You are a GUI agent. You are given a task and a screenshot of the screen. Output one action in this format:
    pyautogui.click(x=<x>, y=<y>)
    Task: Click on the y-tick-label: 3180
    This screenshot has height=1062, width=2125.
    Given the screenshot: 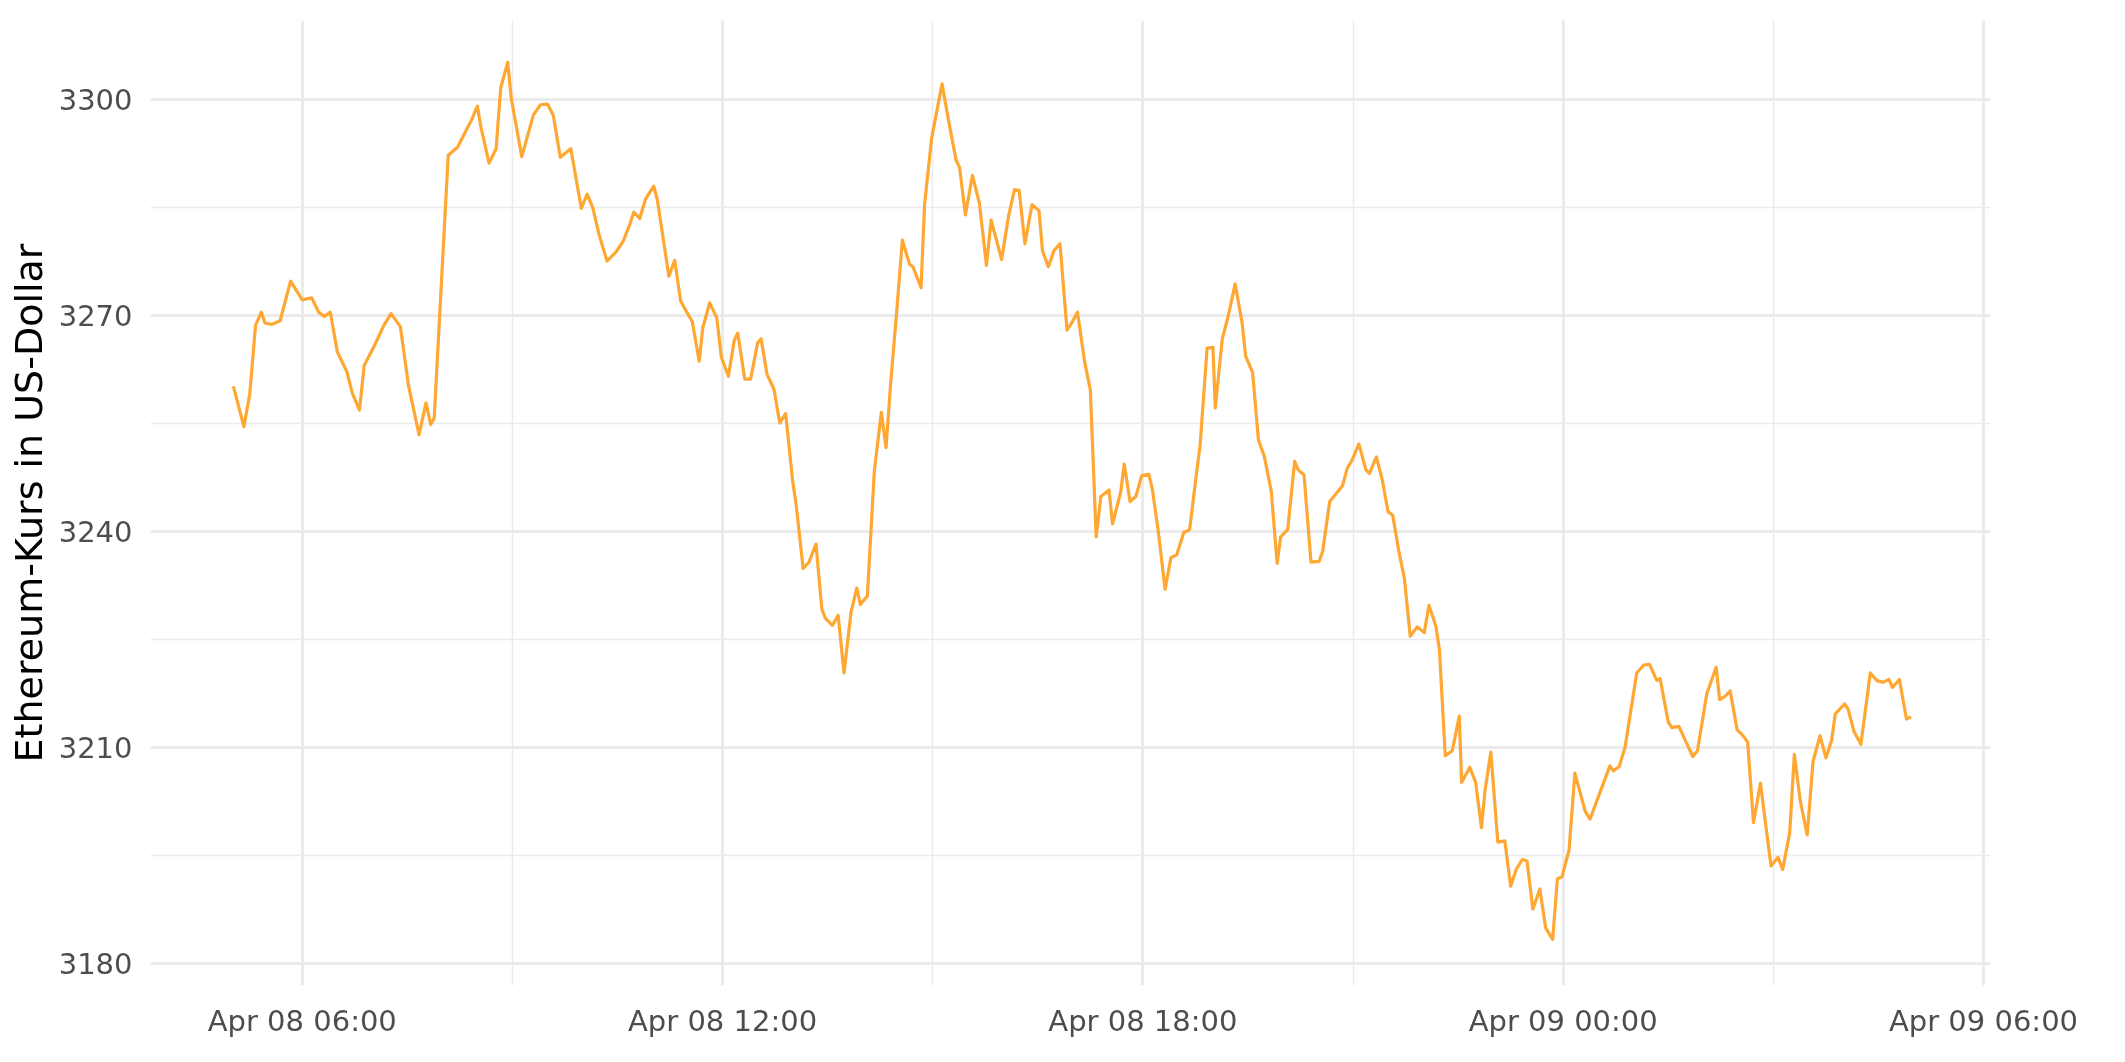 What is the action you would take?
    pyautogui.click(x=95, y=964)
    